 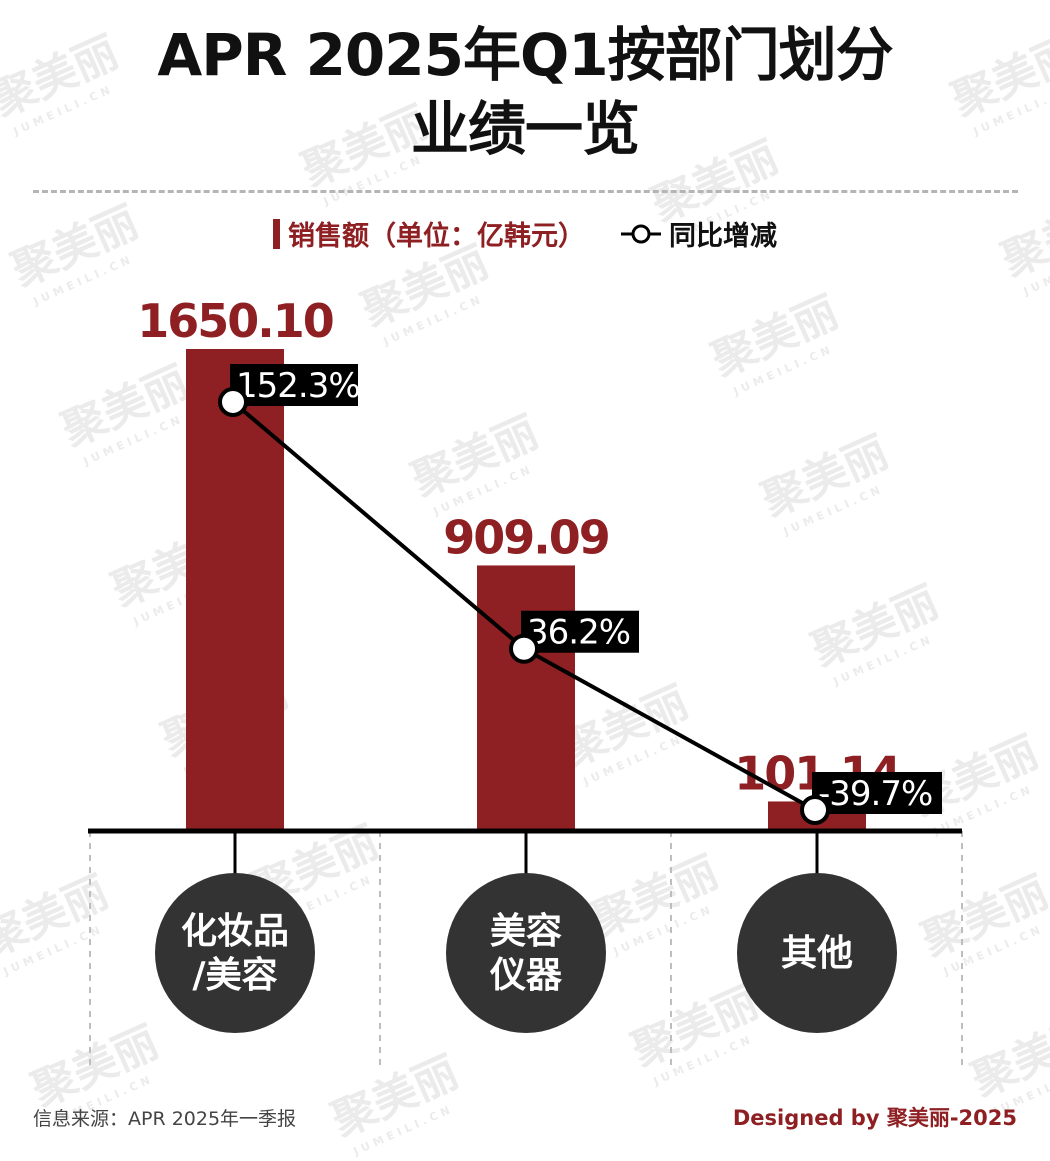 What do you see at coordinates (526, 931) in the screenshot?
I see `category-label: 美容` at bounding box center [526, 931].